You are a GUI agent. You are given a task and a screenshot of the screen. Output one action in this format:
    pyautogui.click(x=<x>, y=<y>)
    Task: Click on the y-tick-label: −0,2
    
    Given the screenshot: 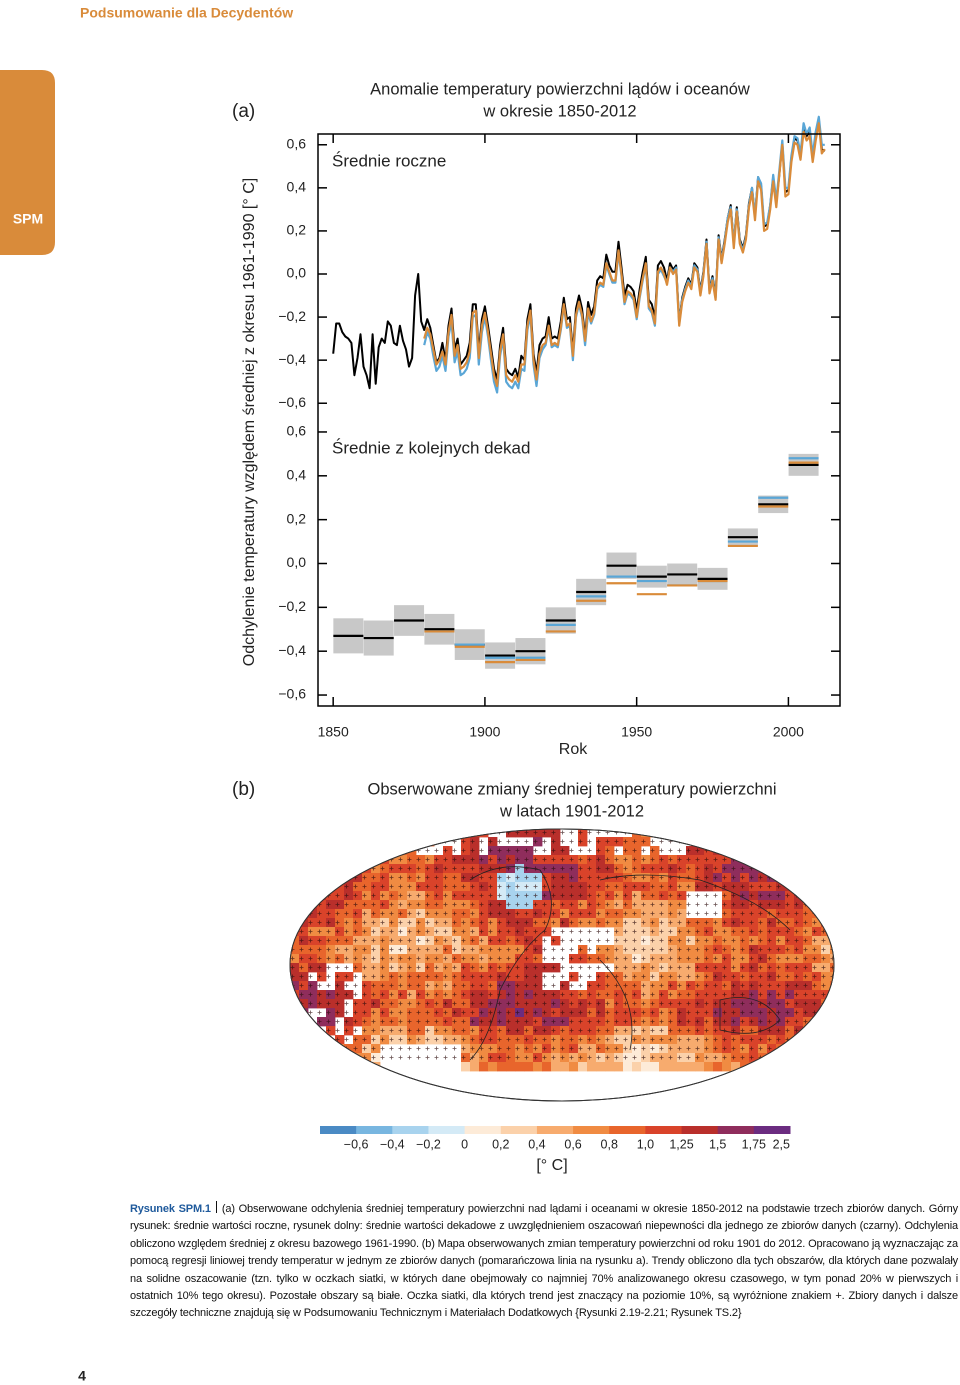 What is the action you would take?
    pyautogui.click(x=292, y=606)
    